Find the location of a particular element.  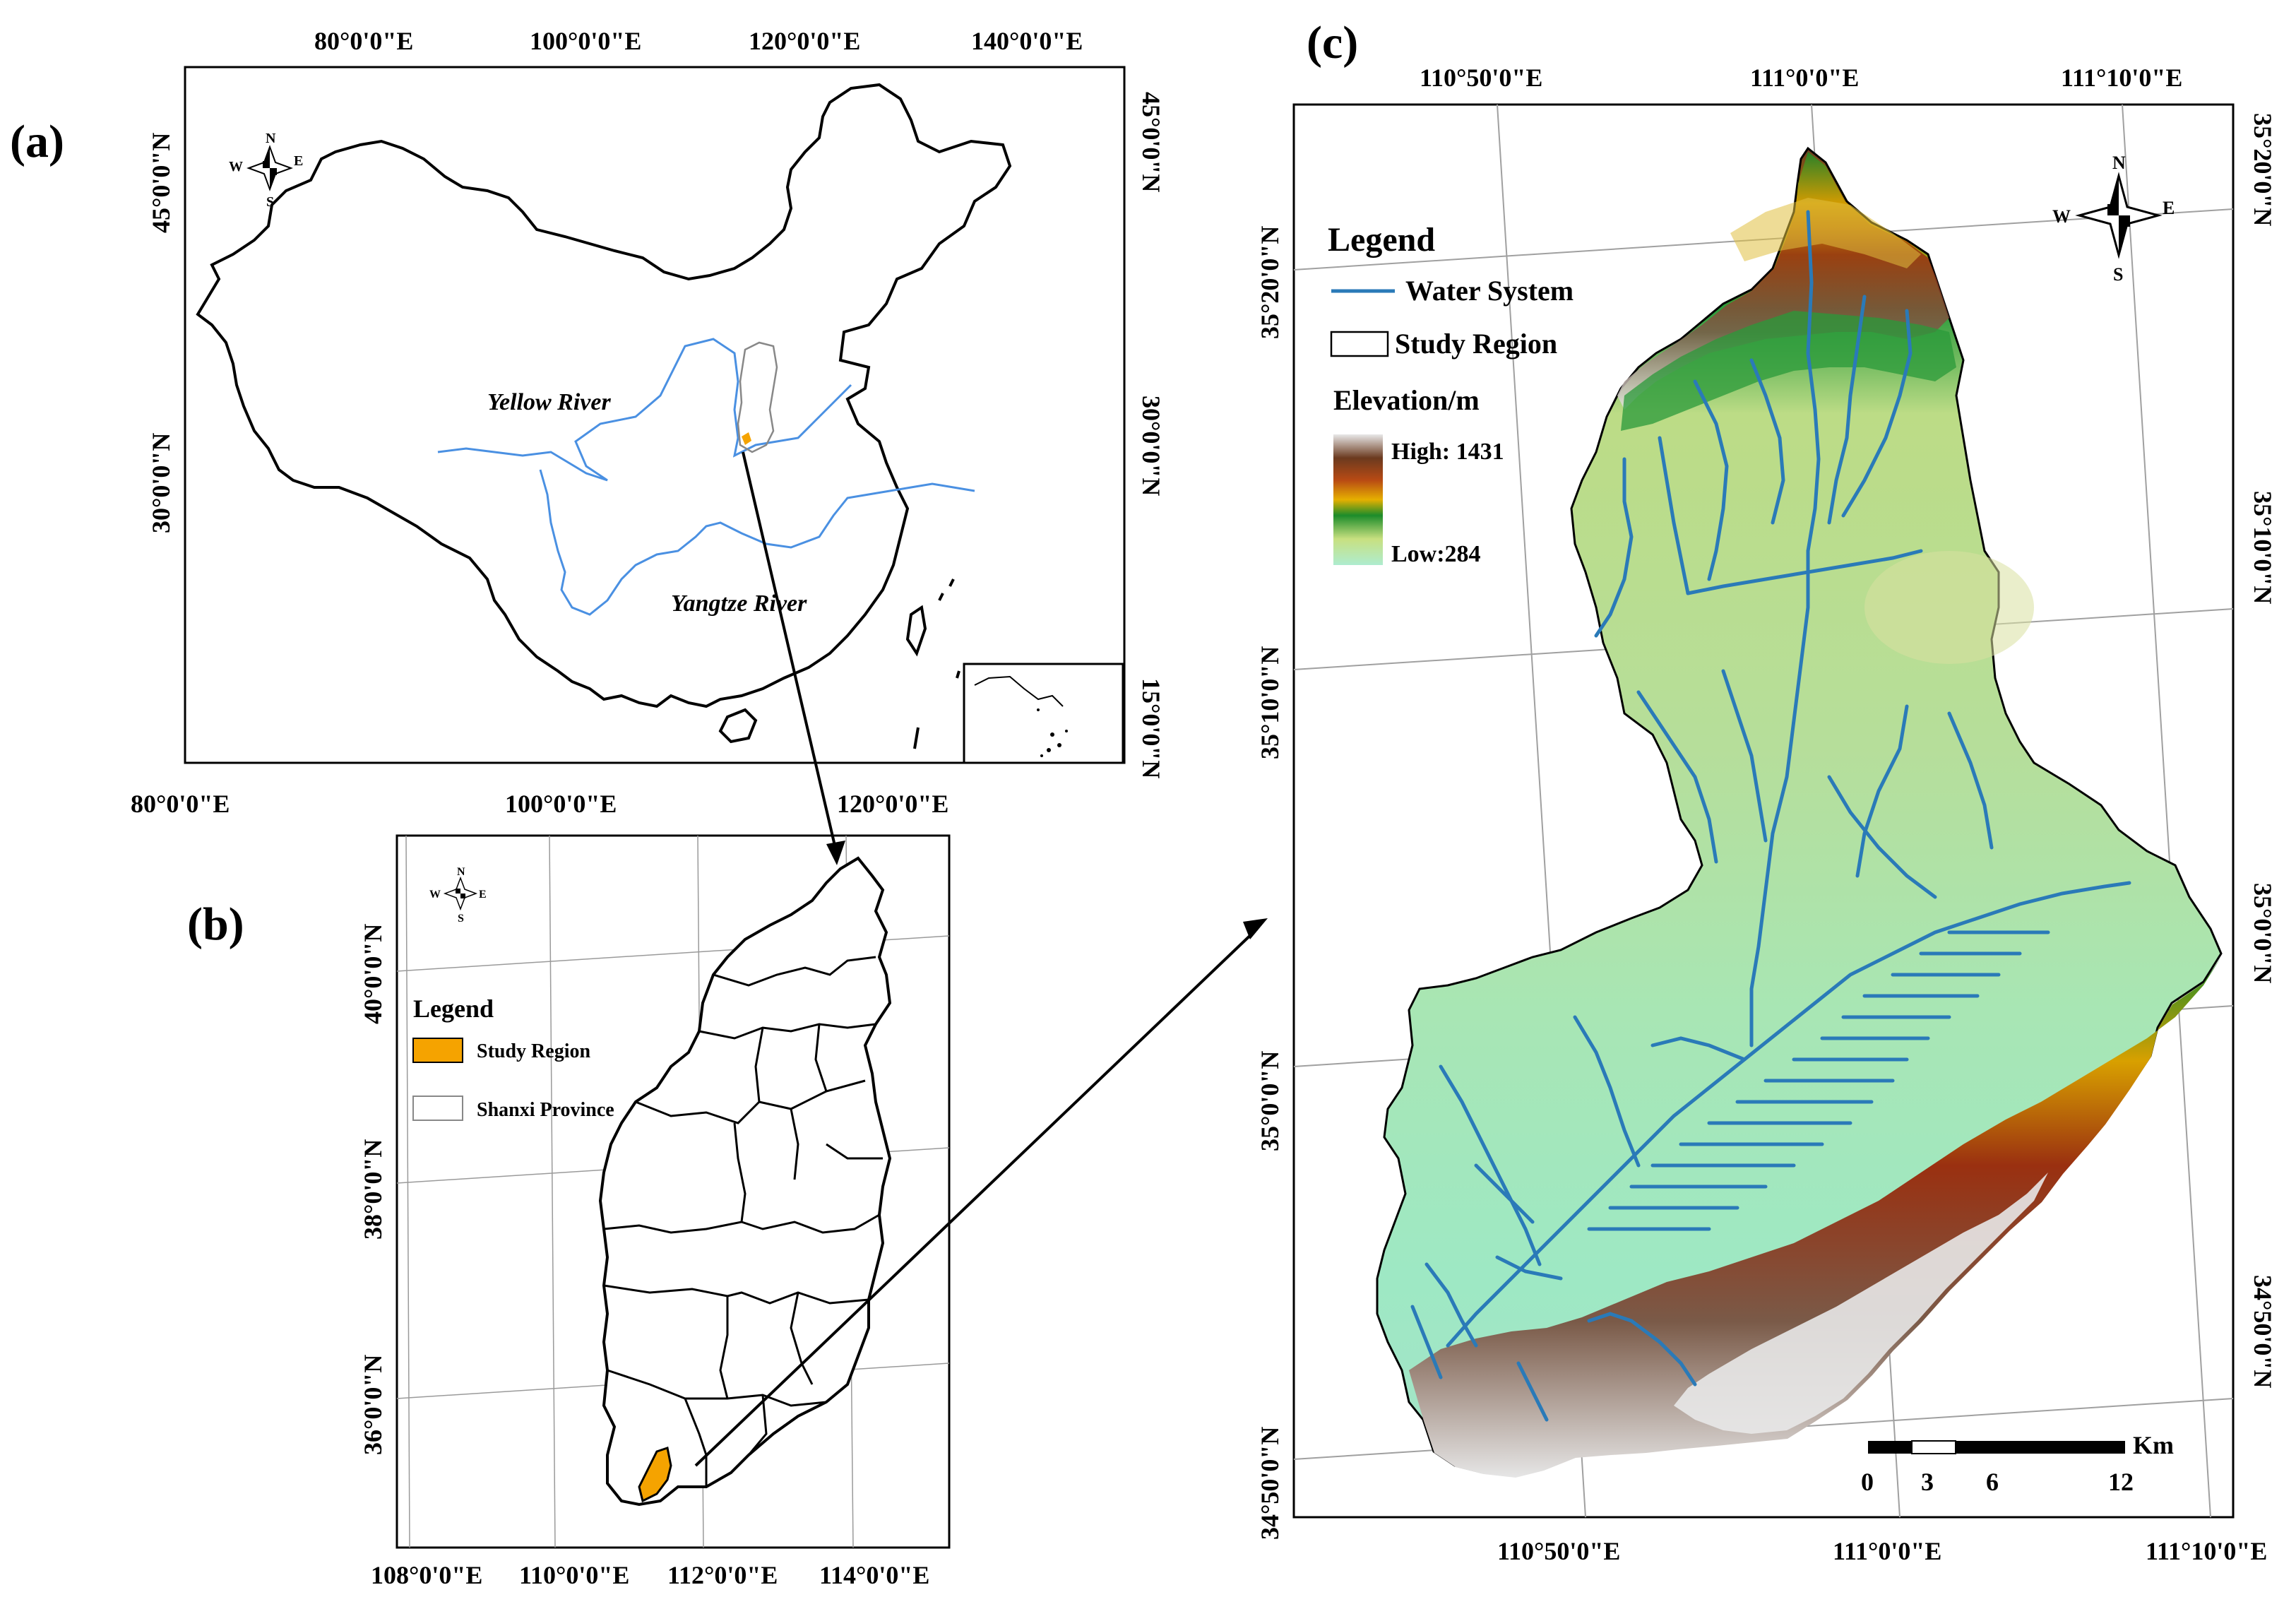

panel-a-lon-bottom-2: 100°0'0"E is located at coordinates (561, 804).